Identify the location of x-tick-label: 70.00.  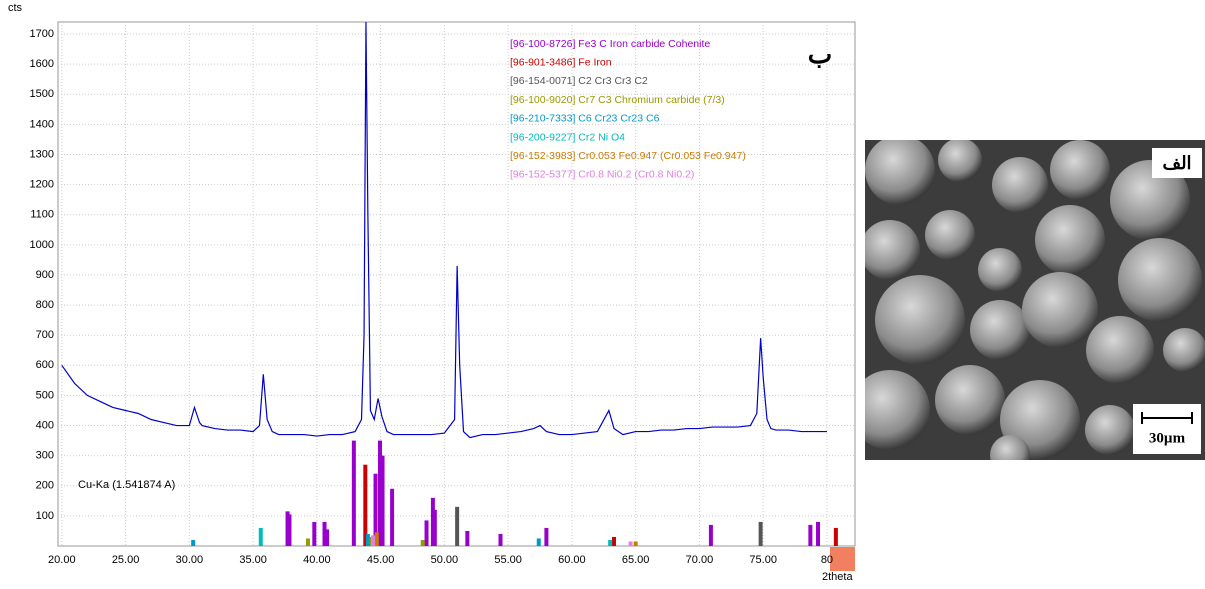
(700, 560).